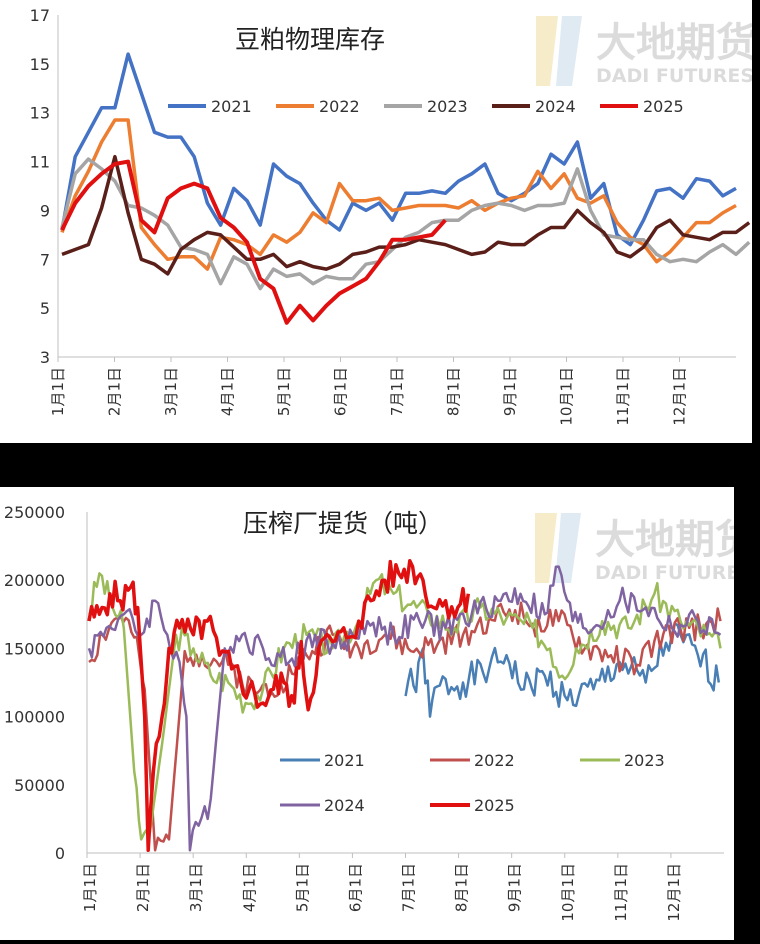  Describe the element at coordinates (45, 210) in the screenshot. I see `y-tick-label: 9` at that location.